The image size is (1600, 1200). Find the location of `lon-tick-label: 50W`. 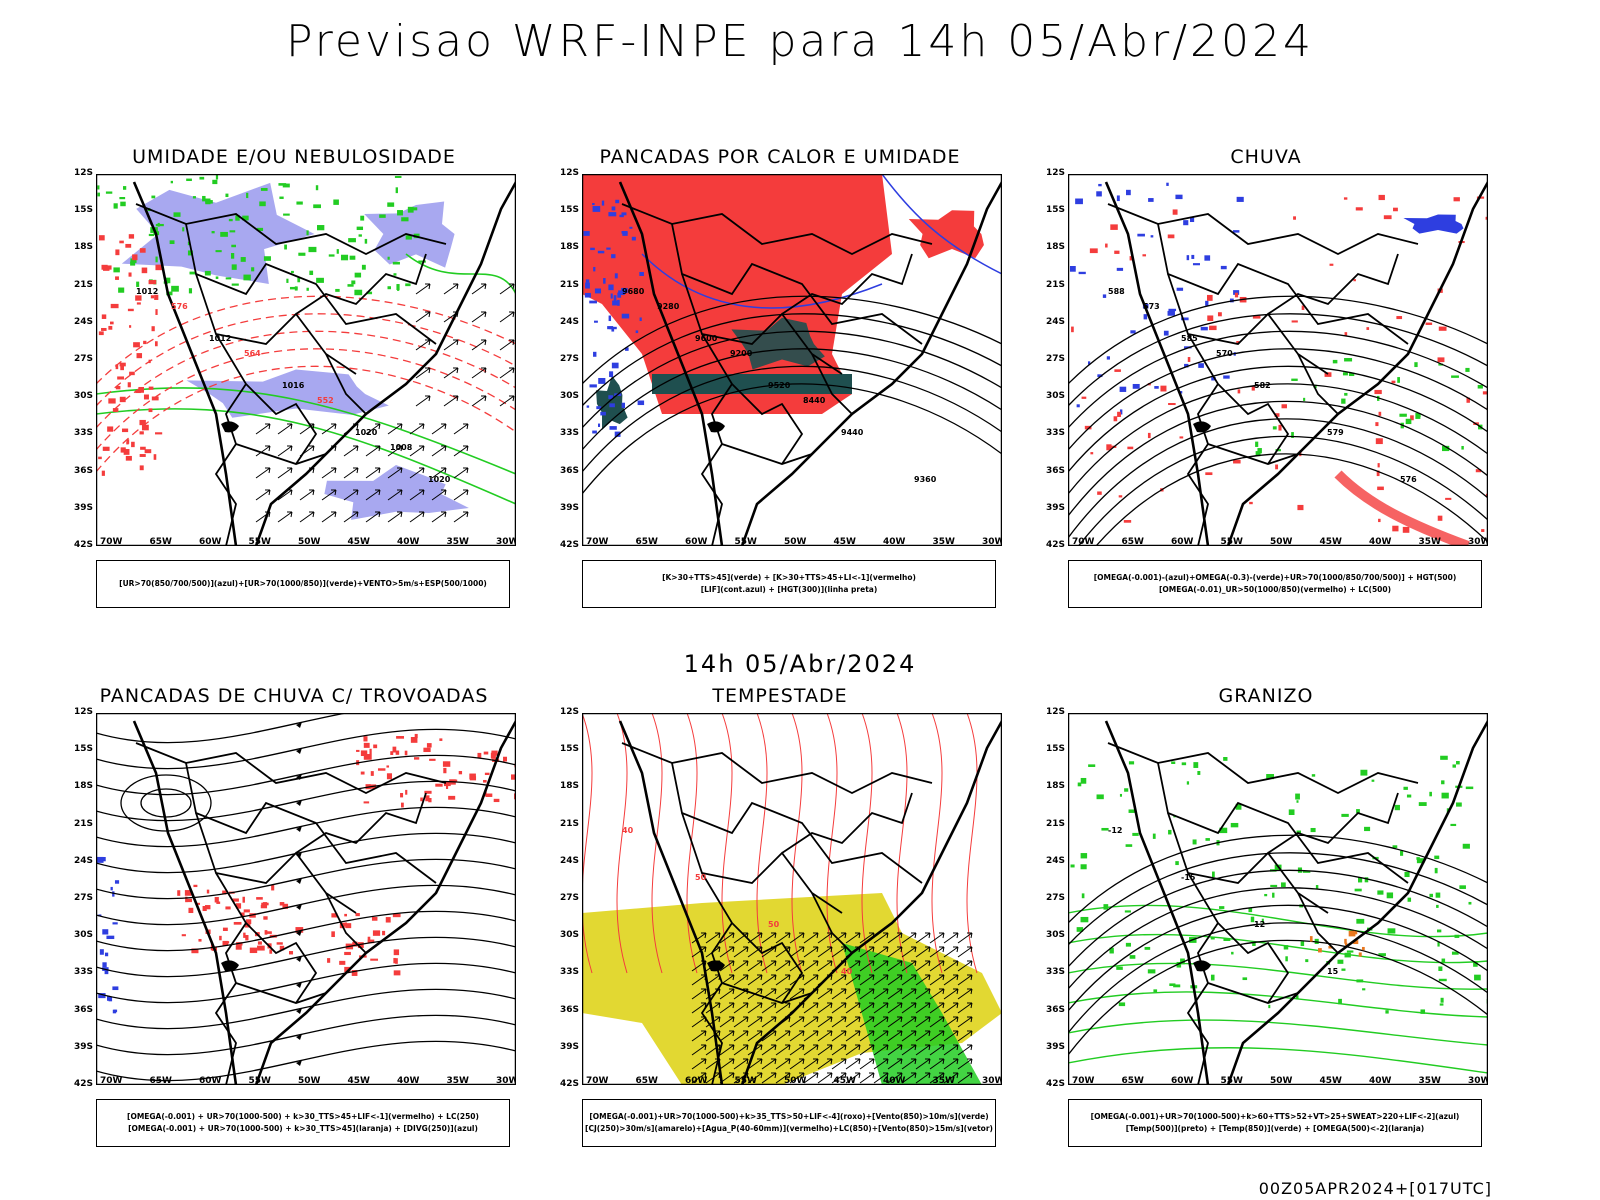

lon-tick-label: 50W is located at coordinates (309, 541).